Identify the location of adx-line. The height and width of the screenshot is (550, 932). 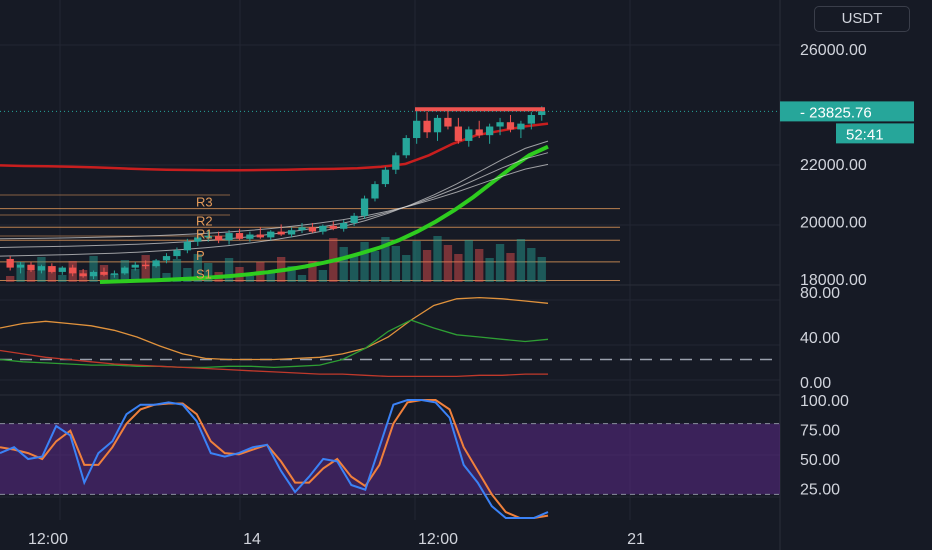
(274, 328).